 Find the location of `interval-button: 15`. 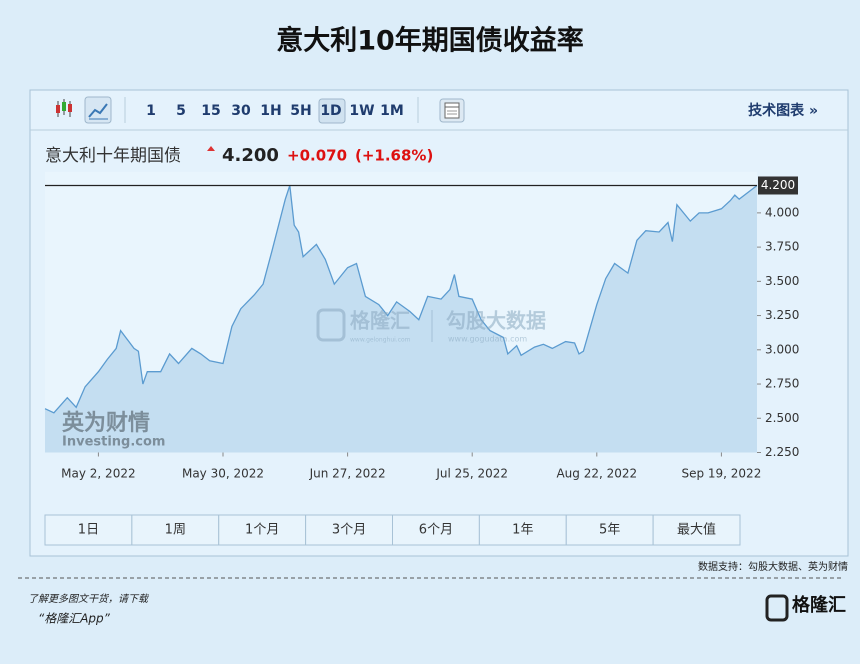

interval-button: 15 is located at coordinates (210, 111).